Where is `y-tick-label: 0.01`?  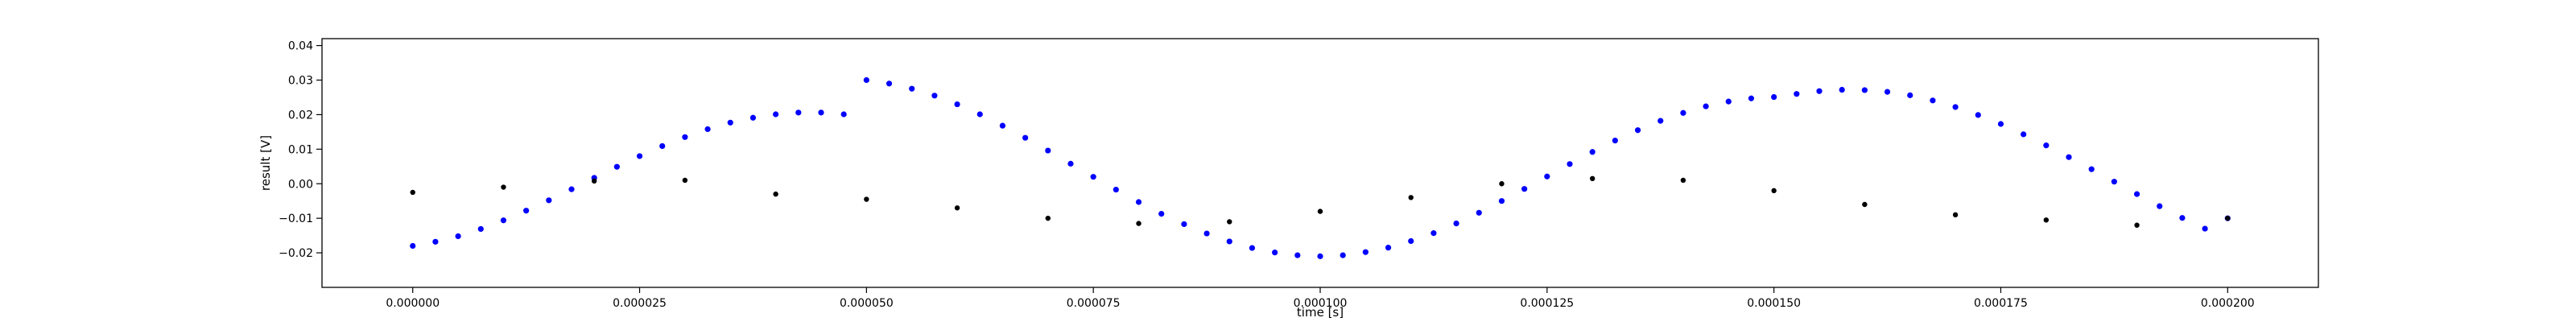 y-tick-label: 0.01 is located at coordinates (300, 149).